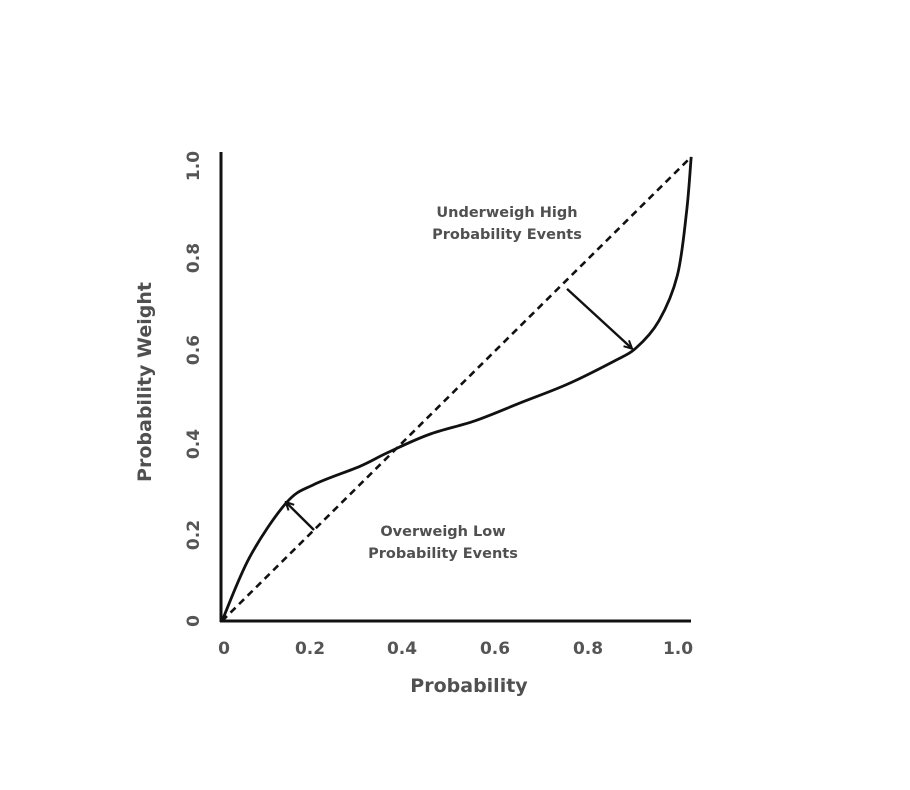 The image size is (910, 790). Describe the element at coordinates (194, 350) in the screenshot. I see `y-tick-label: 0.6` at that location.